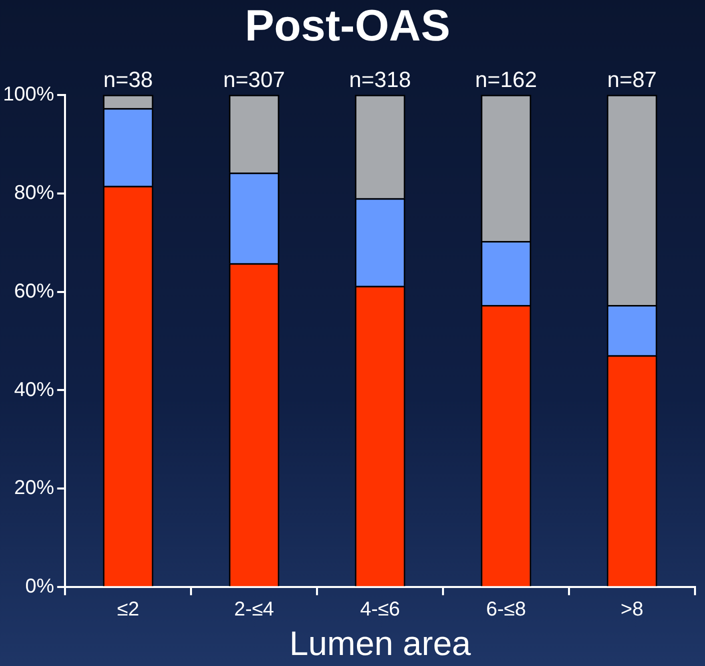  Describe the element at coordinates (380, 79) in the screenshot. I see `annotation: n=318` at that location.